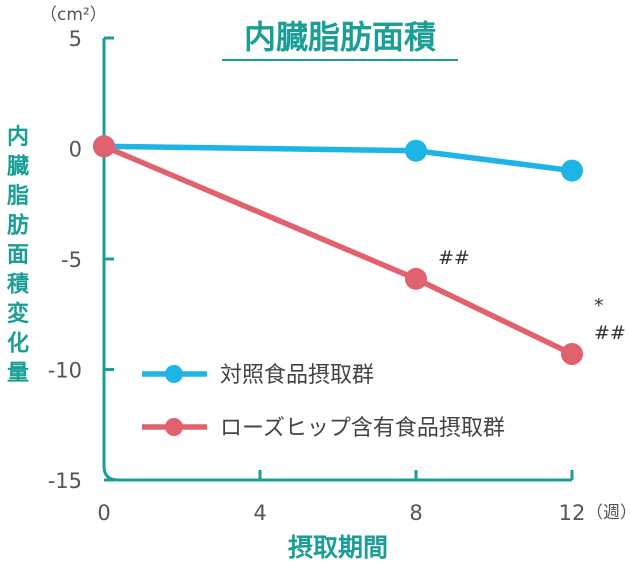  I want to click on y-tick-label: 5, so click(75, 39).